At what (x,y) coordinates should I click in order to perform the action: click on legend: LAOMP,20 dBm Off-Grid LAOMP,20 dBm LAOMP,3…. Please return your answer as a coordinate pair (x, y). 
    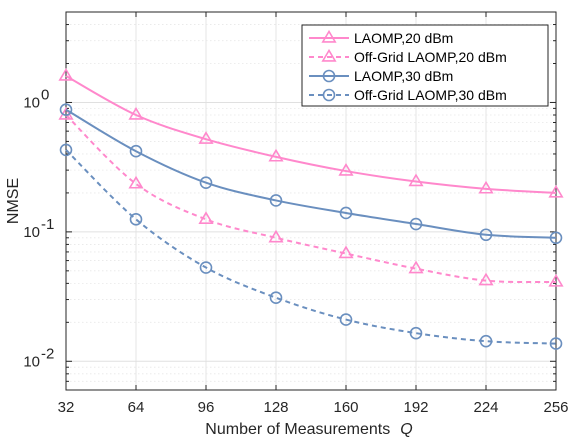
    Looking at the image, I should click on (425, 65).